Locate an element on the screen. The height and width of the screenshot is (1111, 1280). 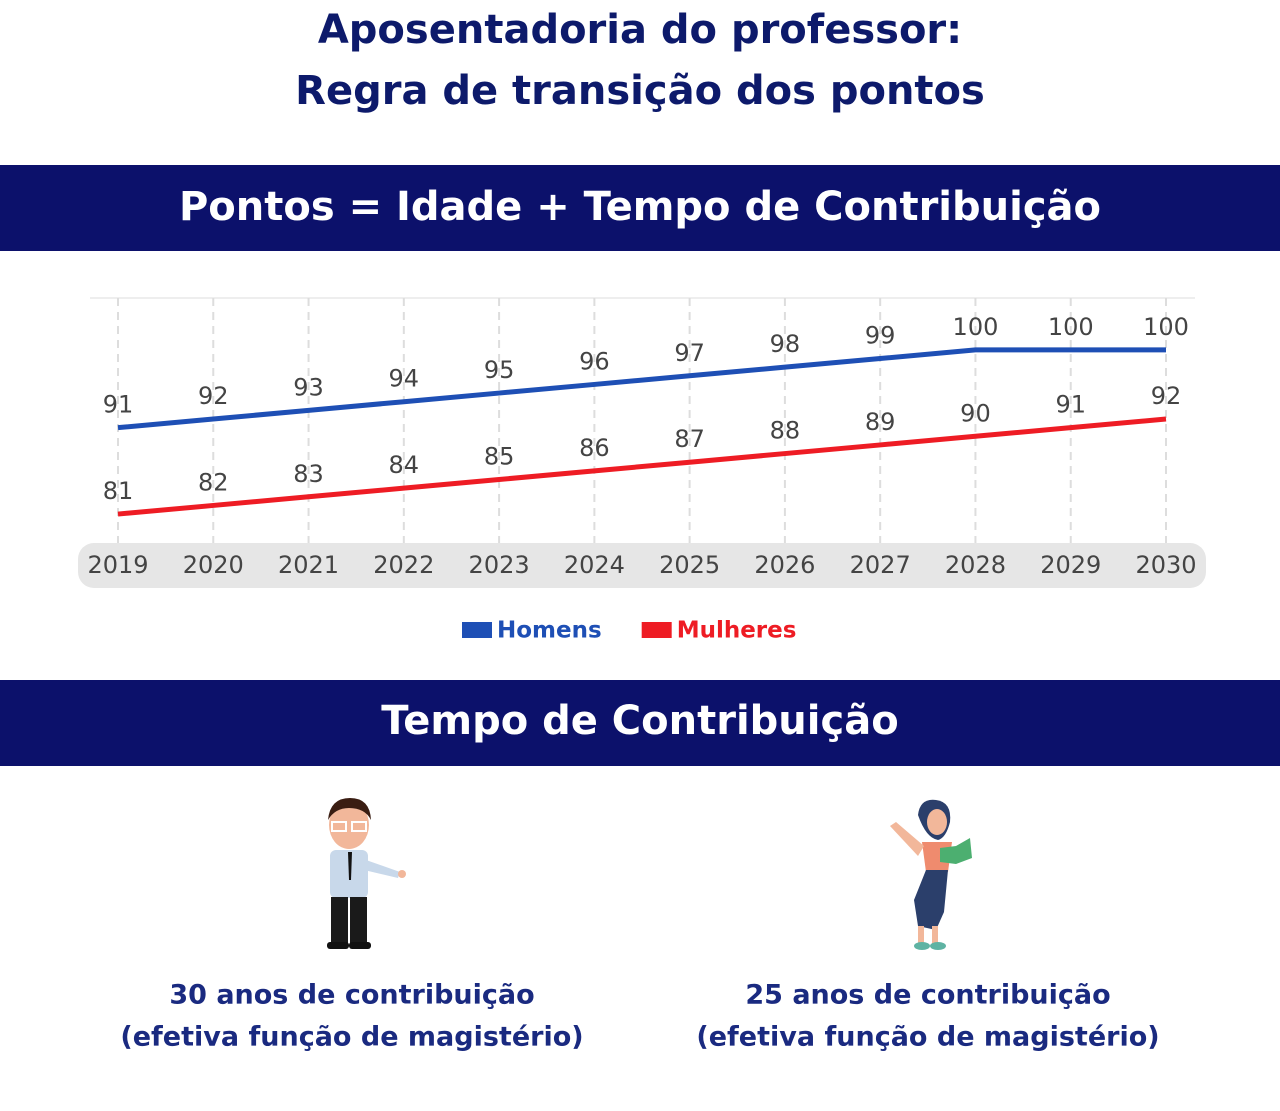
caption: 30 anos de contribuição is located at coordinates (351, 995).